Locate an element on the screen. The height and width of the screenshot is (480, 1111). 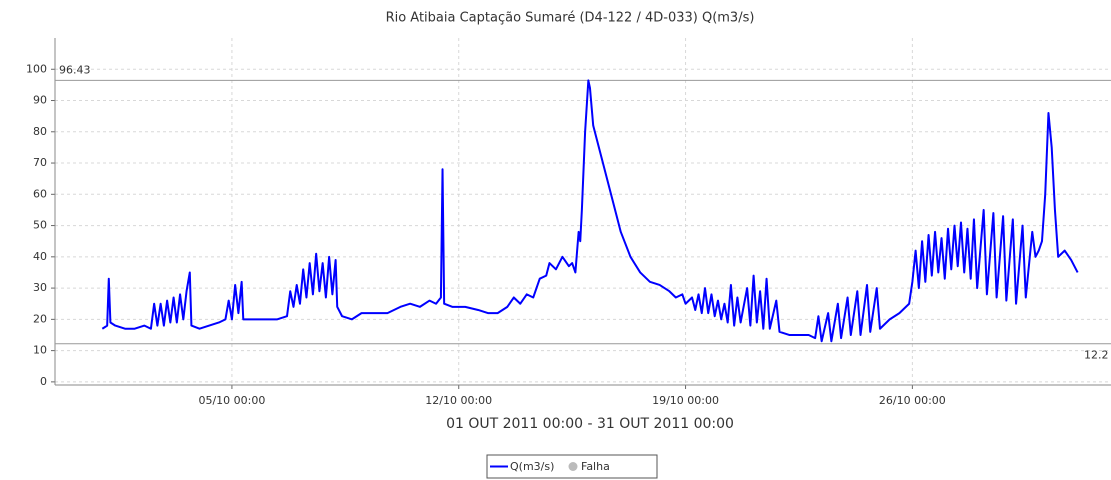
x-tick-label: 26/10 00:00 is located at coordinates (912, 400).